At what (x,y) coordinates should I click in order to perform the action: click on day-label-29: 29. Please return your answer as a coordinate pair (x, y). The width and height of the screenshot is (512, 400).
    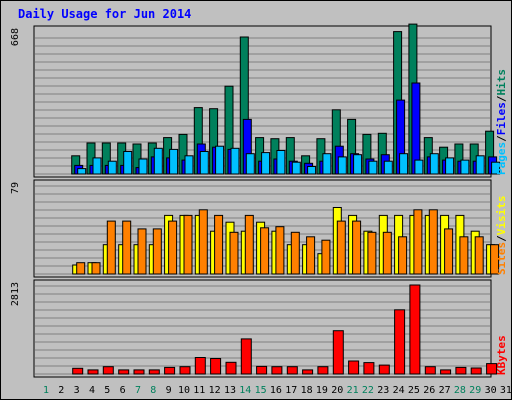
    Looking at the image, I should click on (475, 390).